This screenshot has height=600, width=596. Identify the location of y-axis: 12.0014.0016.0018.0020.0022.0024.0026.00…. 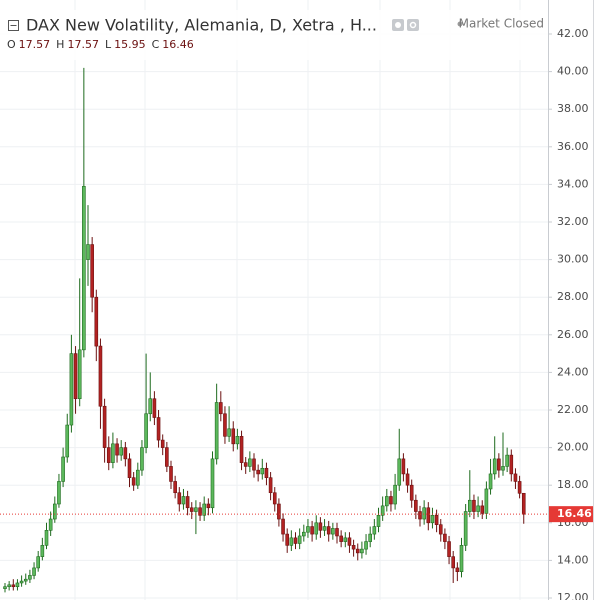
(570, 313).